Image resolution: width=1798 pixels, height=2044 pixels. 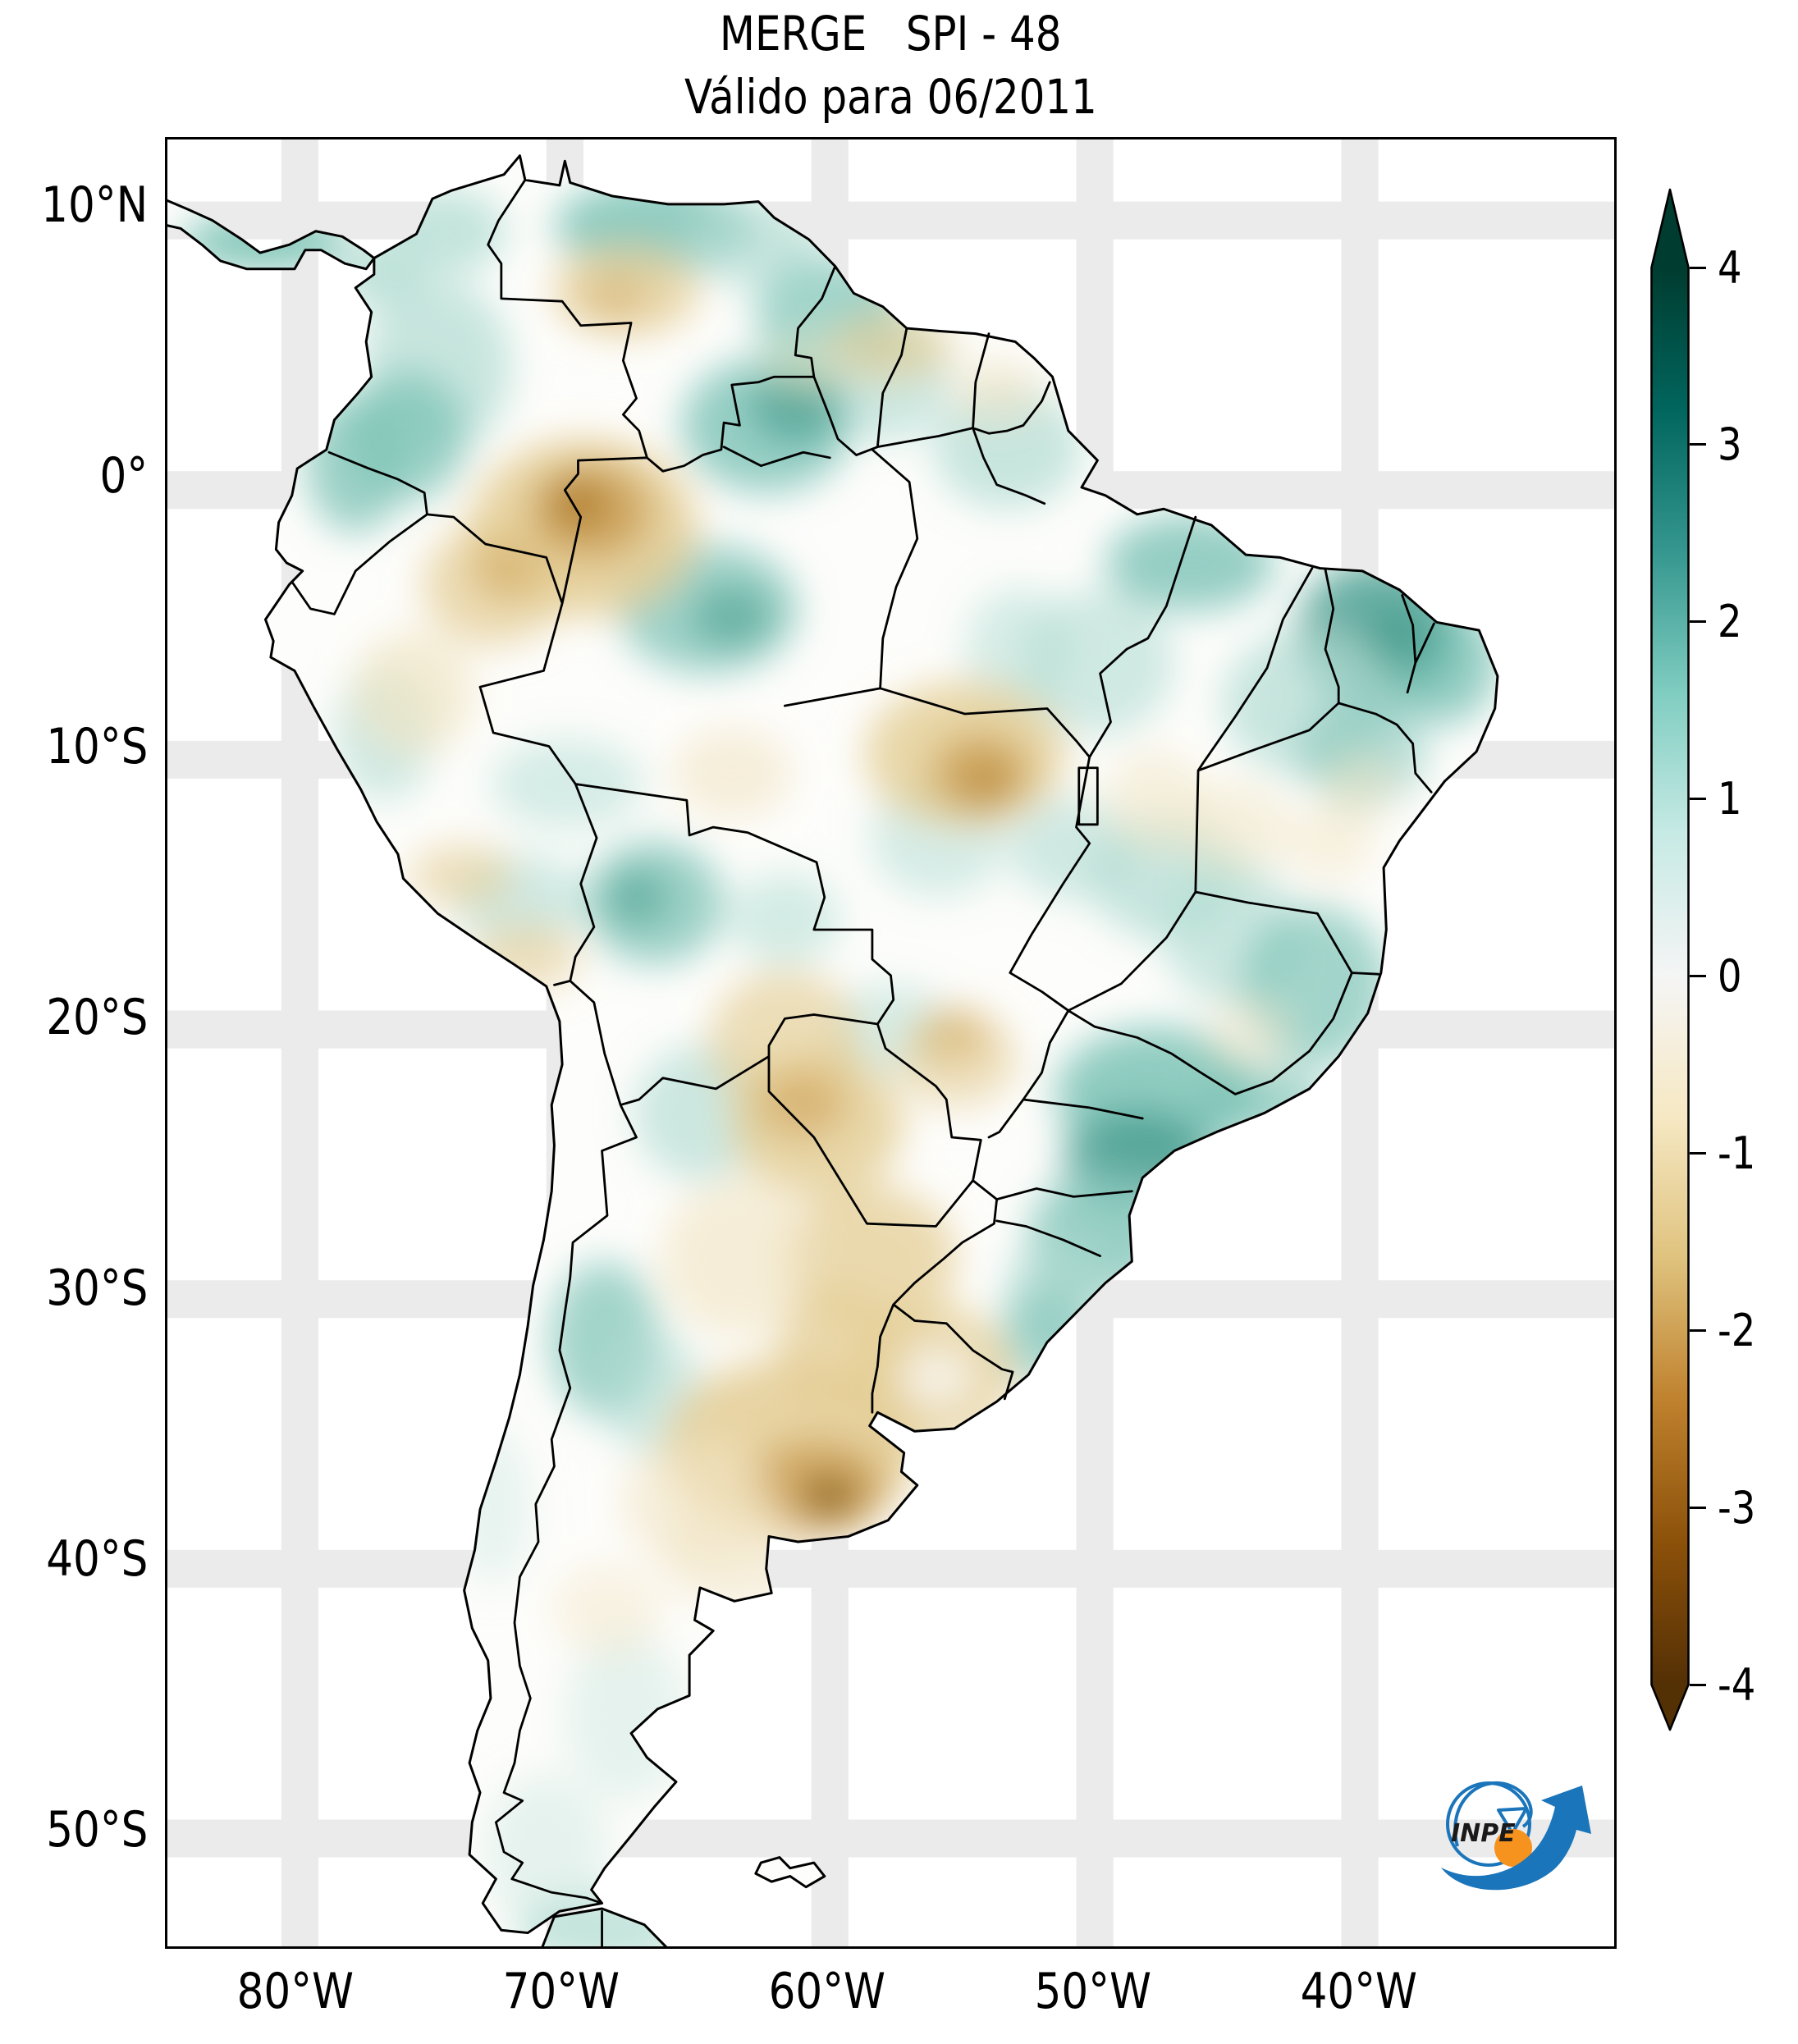 I want to click on colorbar-gradient-bar, so click(x=1670, y=959).